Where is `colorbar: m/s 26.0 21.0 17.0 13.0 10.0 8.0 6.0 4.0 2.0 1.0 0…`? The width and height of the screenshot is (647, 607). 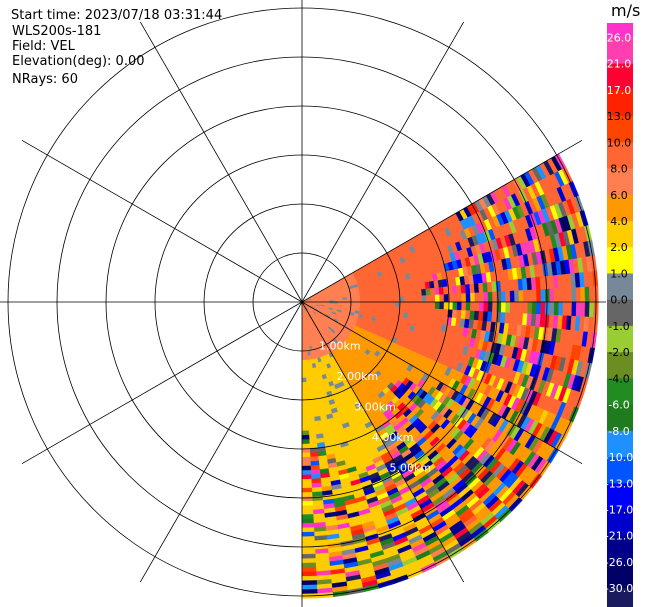
colorbar: m/s 26.0 21.0 17.0 13.0 10.0 8.0 6.0 4.0 2.0 1.0 0… is located at coordinates (622, 304).